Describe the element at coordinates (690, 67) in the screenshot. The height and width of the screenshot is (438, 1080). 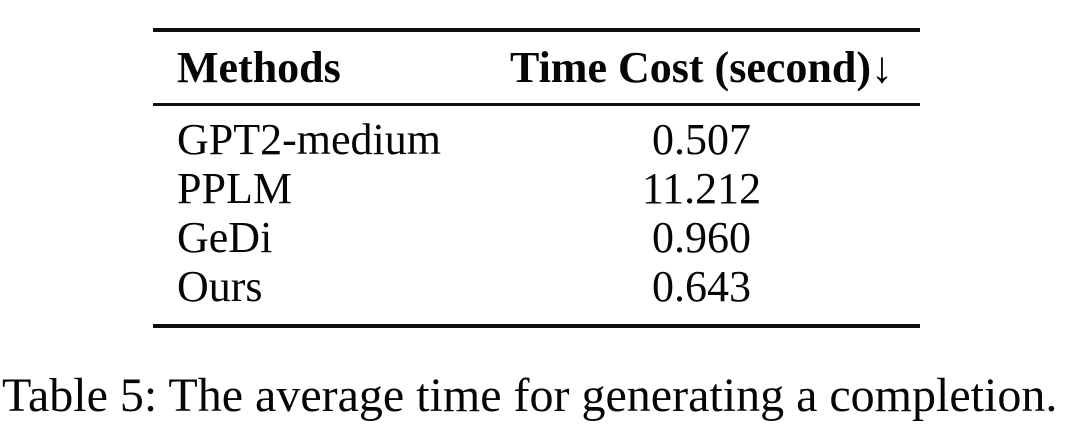
I see `column-header-time-cost-label: Time Cost (second)` at that location.